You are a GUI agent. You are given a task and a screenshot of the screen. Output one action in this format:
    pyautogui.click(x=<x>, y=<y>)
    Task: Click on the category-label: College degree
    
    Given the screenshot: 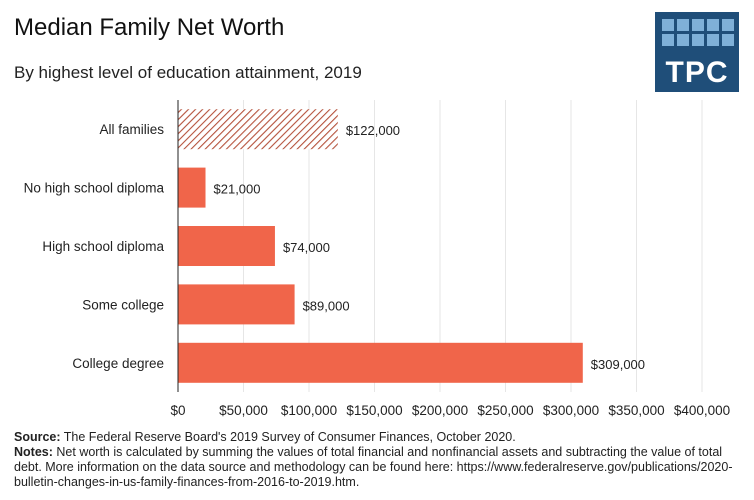 What is the action you would take?
    pyautogui.click(x=118, y=363)
    